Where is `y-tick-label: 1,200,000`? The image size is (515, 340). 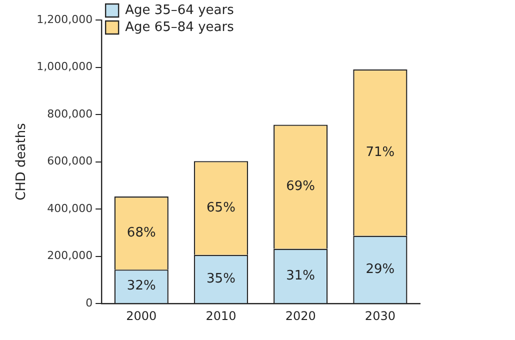
y-tick-label: 1,200,000 is located at coordinates (64, 19).